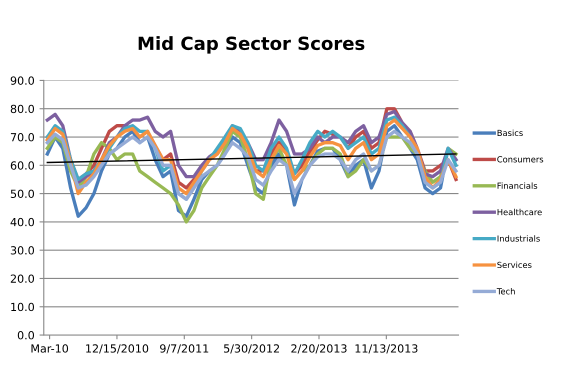 The height and width of the screenshot is (369, 576). What do you see at coordinates (22, 165) in the screenshot?
I see `y-tick-label: 60.0` at bounding box center [22, 165].